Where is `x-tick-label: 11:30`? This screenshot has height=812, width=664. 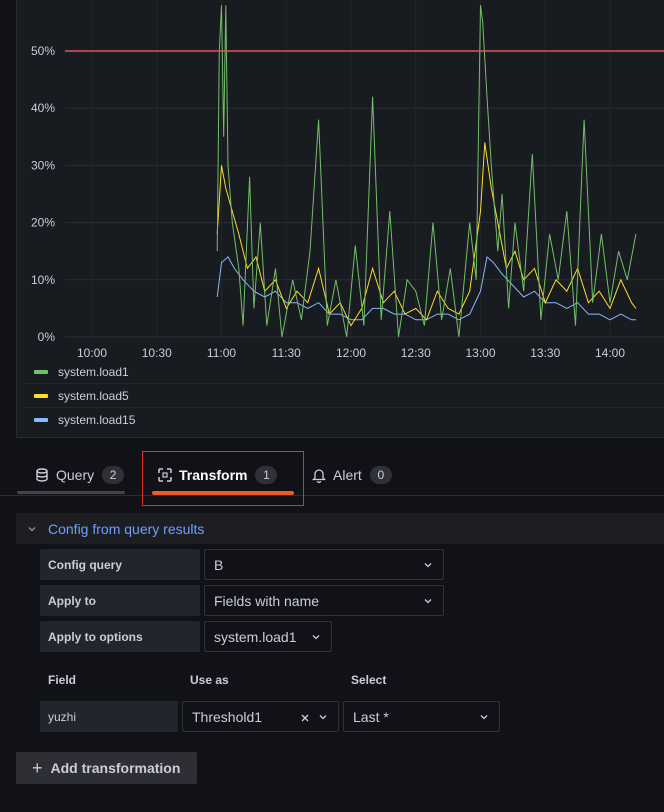 x-tick-label: 11:30 is located at coordinates (286, 353).